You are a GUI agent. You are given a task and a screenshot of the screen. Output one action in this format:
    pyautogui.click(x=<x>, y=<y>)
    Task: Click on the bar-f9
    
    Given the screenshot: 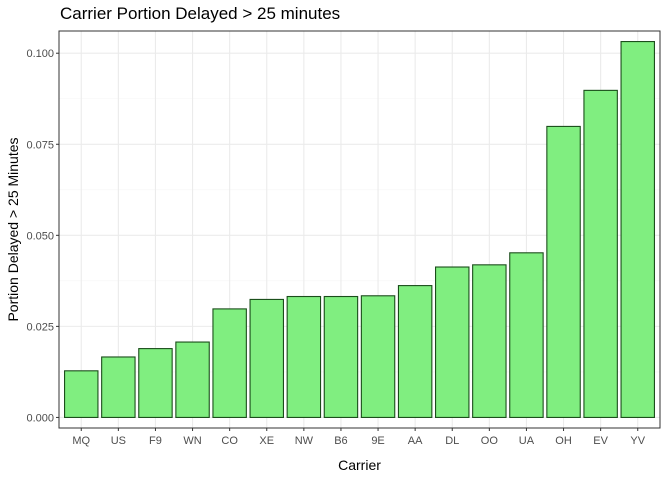 What is the action you would take?
    pyautogui.click(x=155, y=383)
    